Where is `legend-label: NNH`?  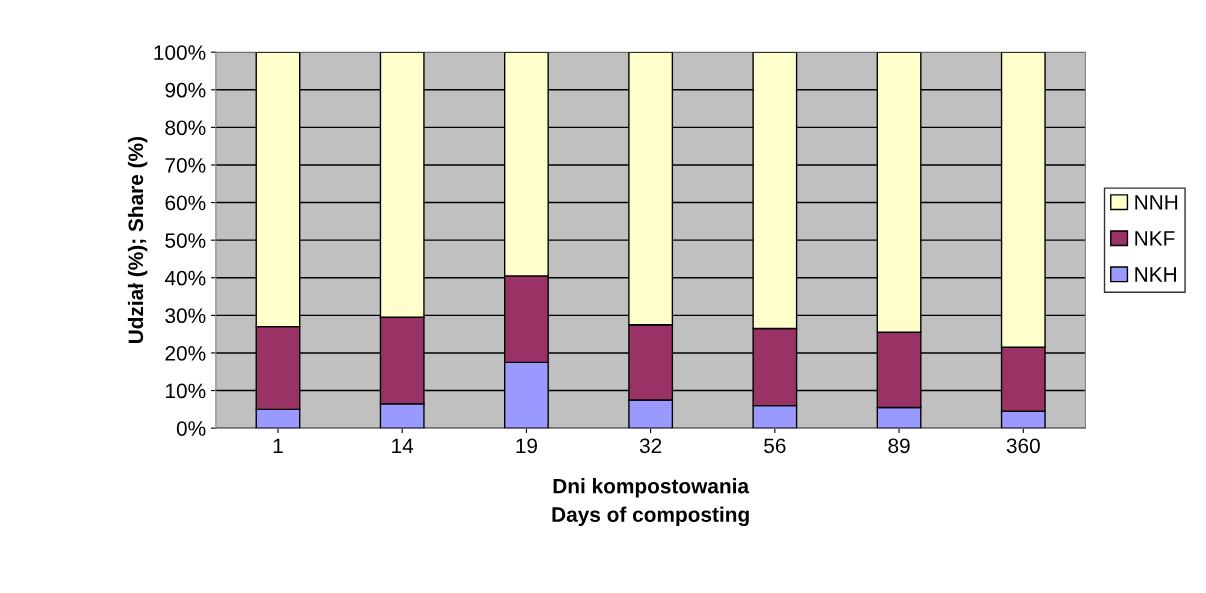 legend-label: NNH is located at coordinates (1156, 202).